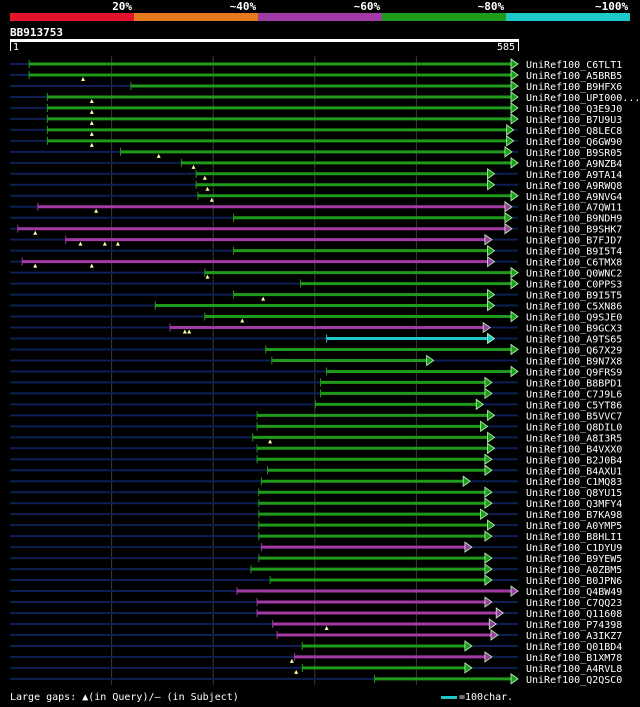 Image resolution: width=640 pixels, height=707 pixels. I want to click on hit-row: UniRef100_A9TA14, so click(316, 174).